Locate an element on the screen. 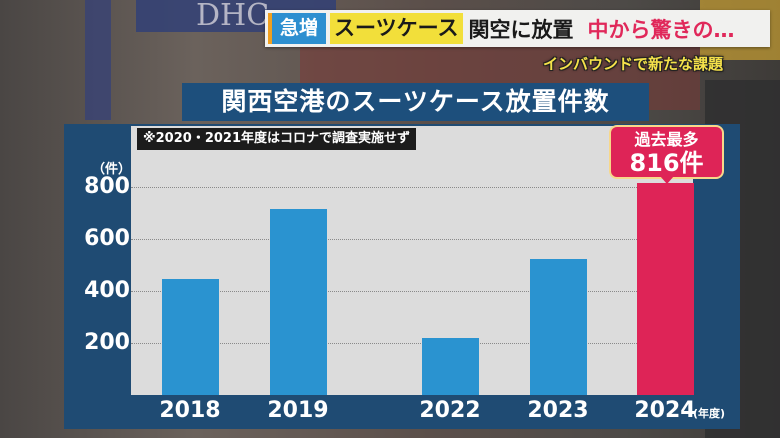 The width and height of the screenshot is (780, 438). background-pillar is located at coordinates (98, 60).